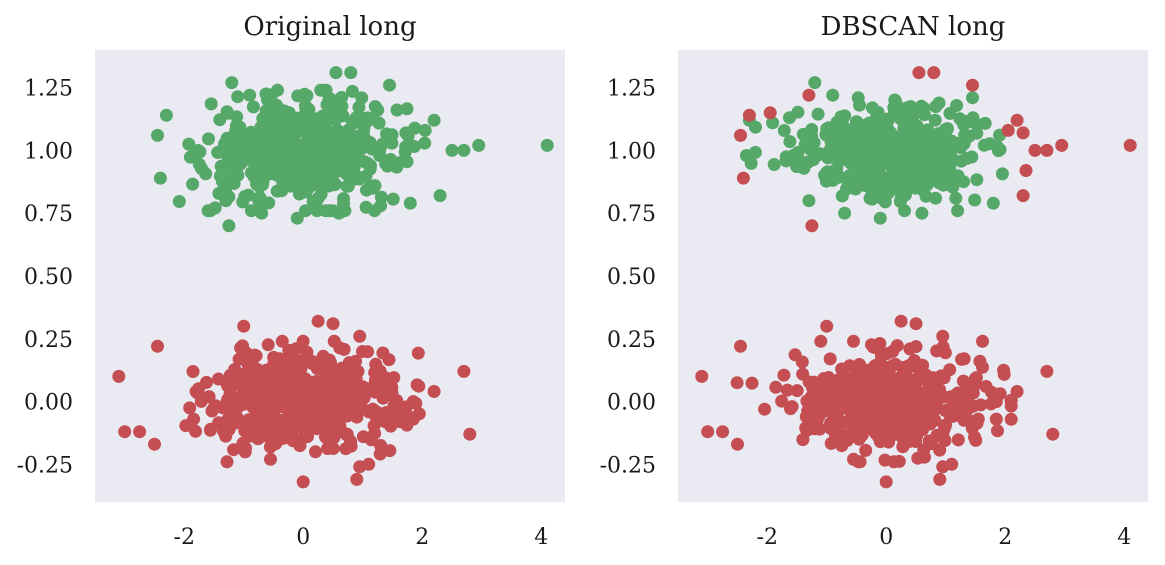  I want to click on y-tick-label: -0.25, so click(628, 465).